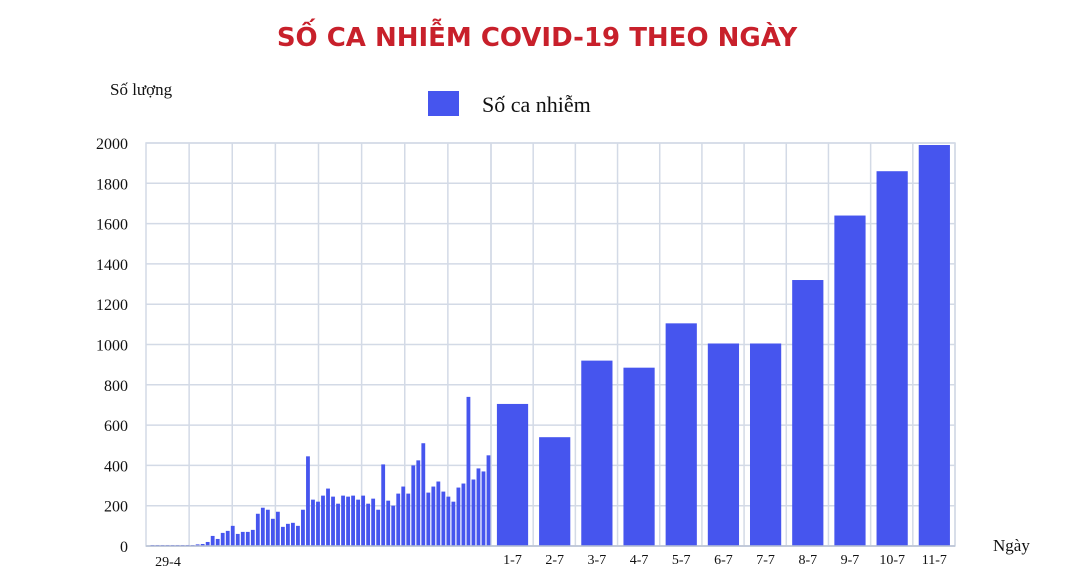 The image size is (1080, 583). Describe the element at coordinates (124, 547) in the screenshot. I see `y-tick-label: 0` at that location.